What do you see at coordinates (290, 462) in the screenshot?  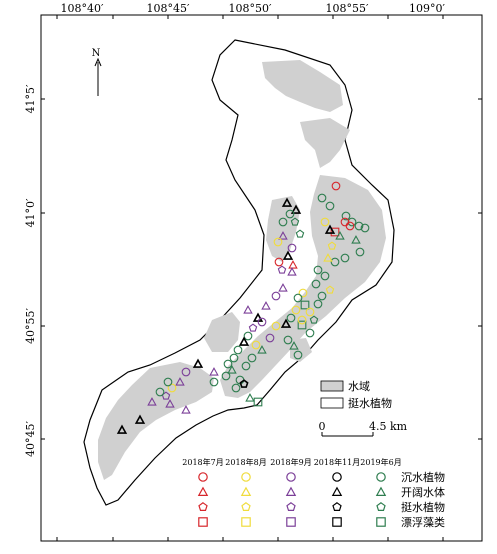 I see `legend-date-3: 2018年9月` at bounding box center [290, 462].